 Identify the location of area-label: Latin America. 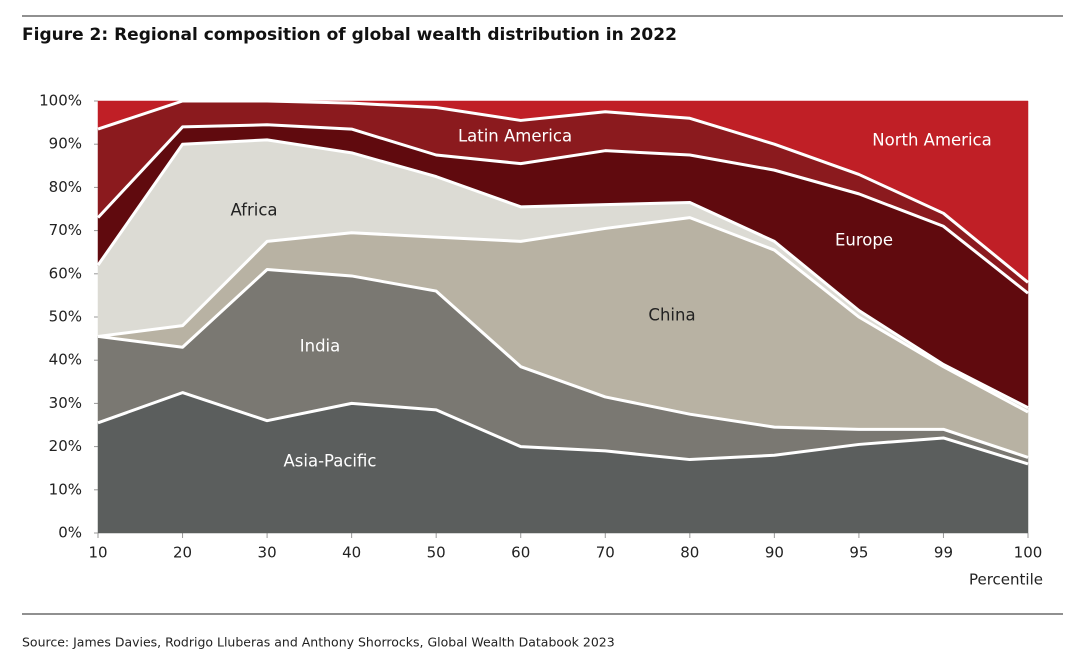
(515, 136).